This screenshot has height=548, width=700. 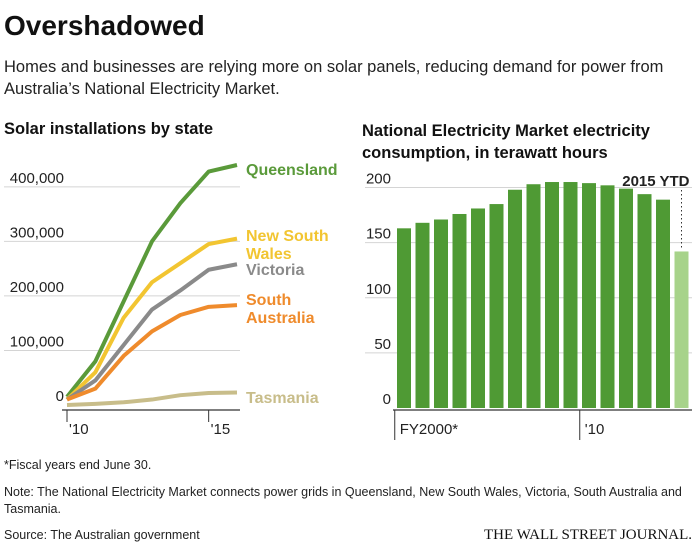 What do you see at coordinates (292, 170) in the screenshot?
I see `series-label: Queensland` at bounding box center [292, 170].